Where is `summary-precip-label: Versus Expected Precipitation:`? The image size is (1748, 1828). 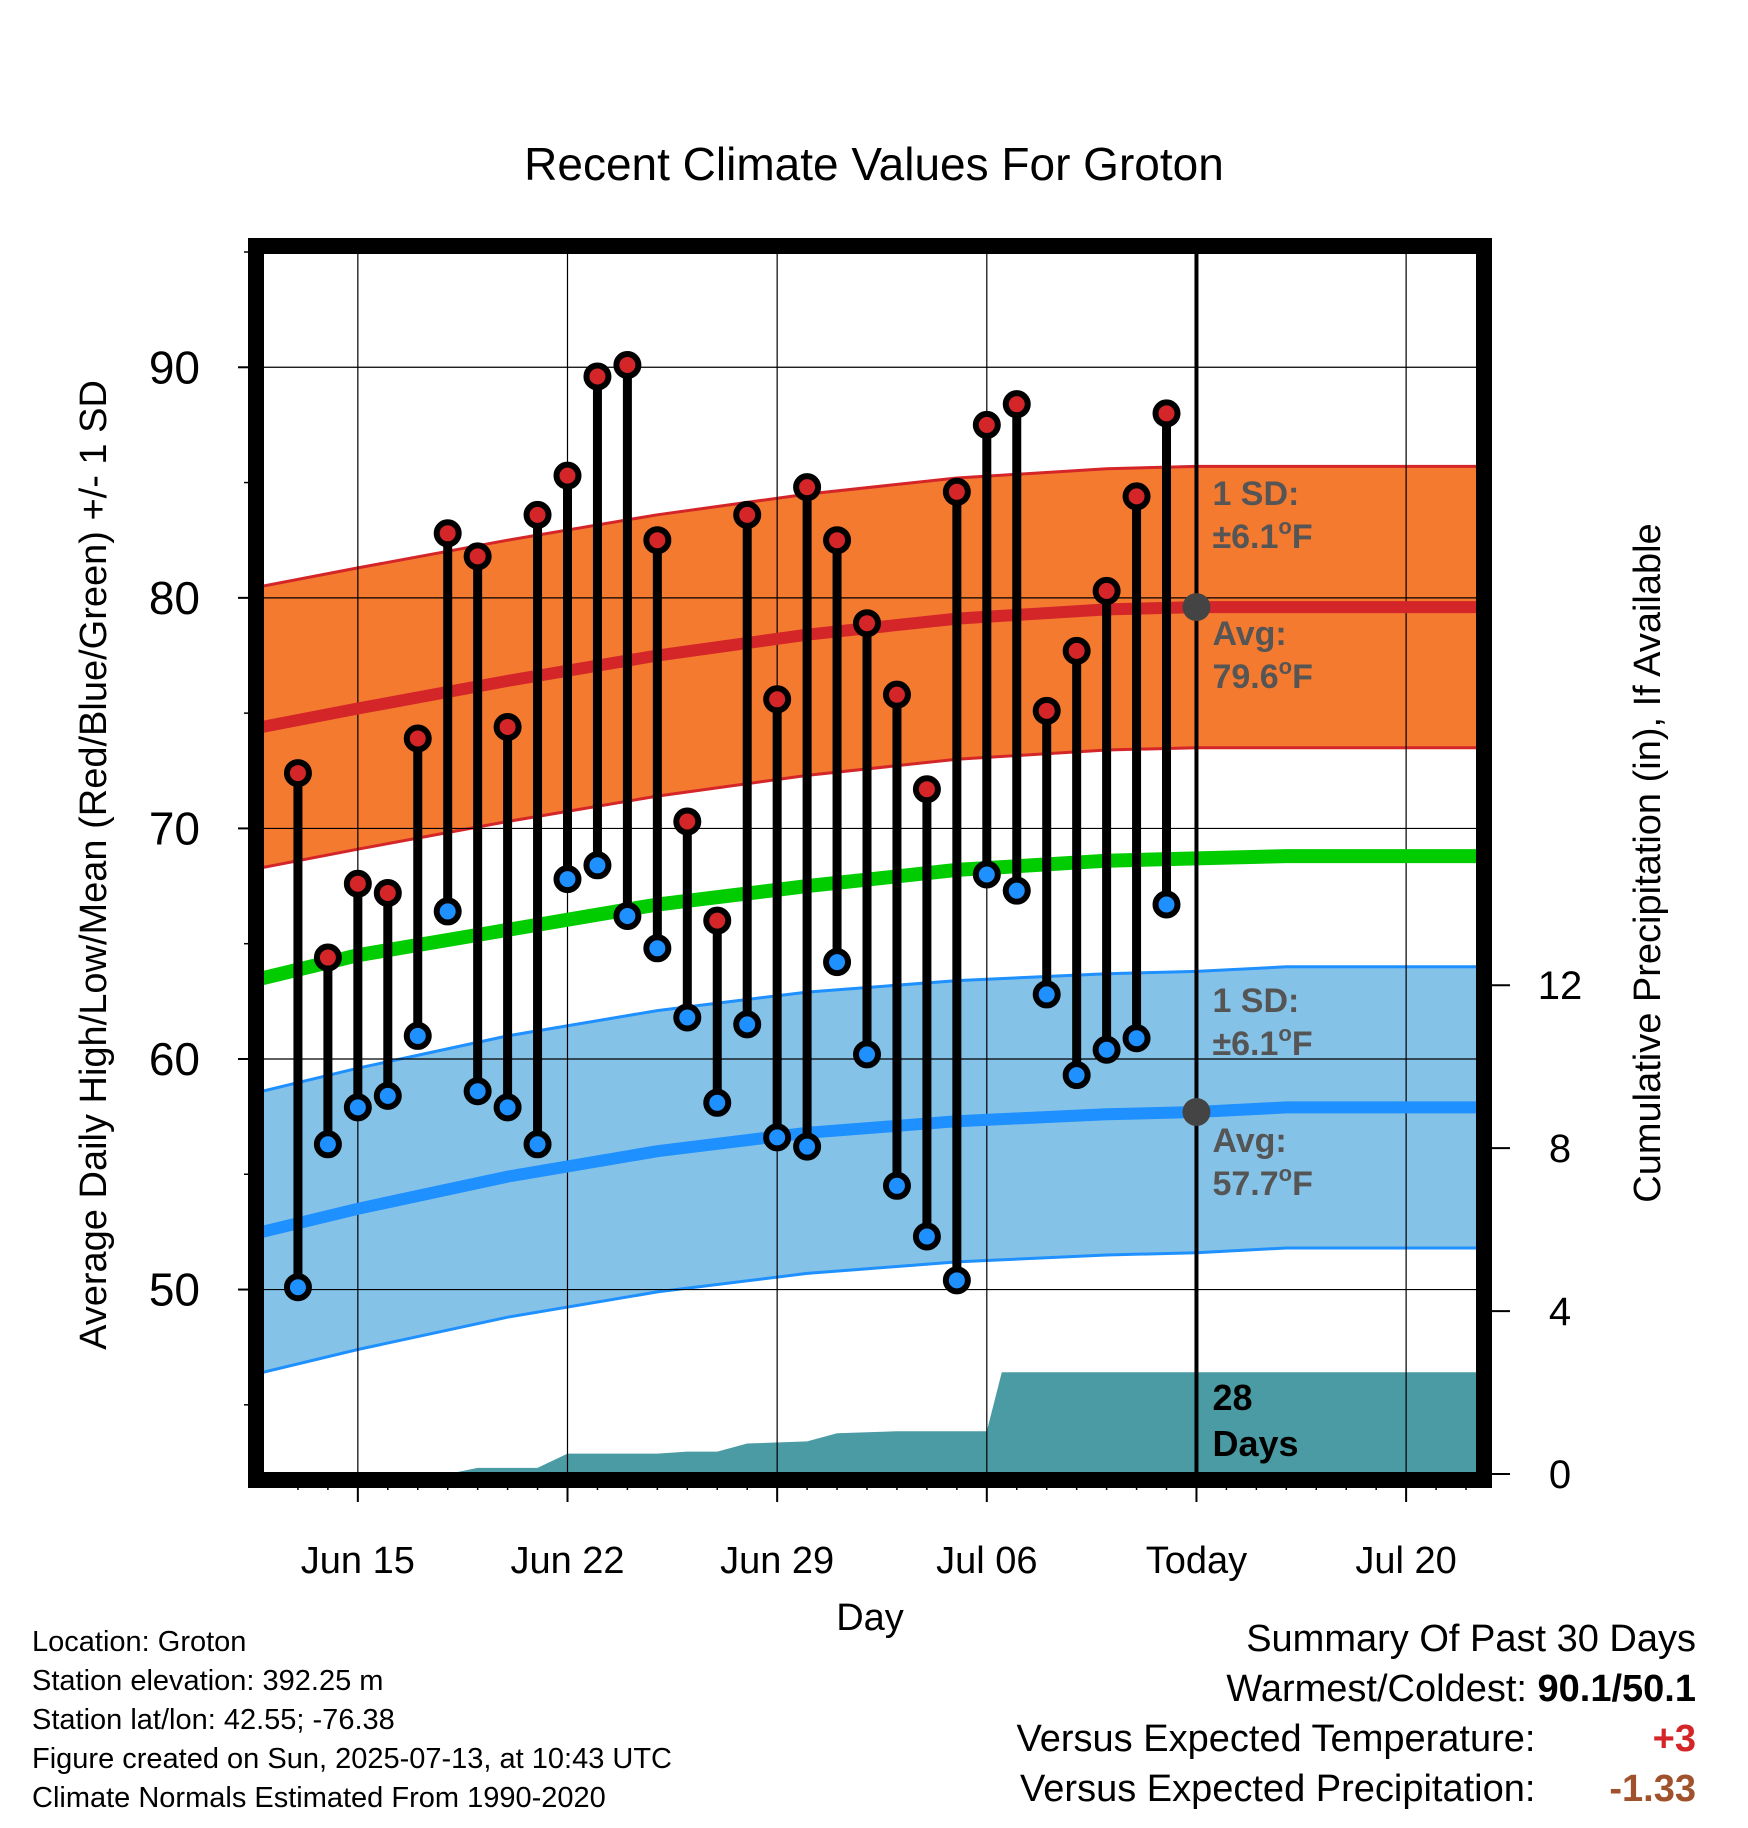 summary-precip-label: Versus Expected Precipitation: is located at coordinates (1278, 1789).